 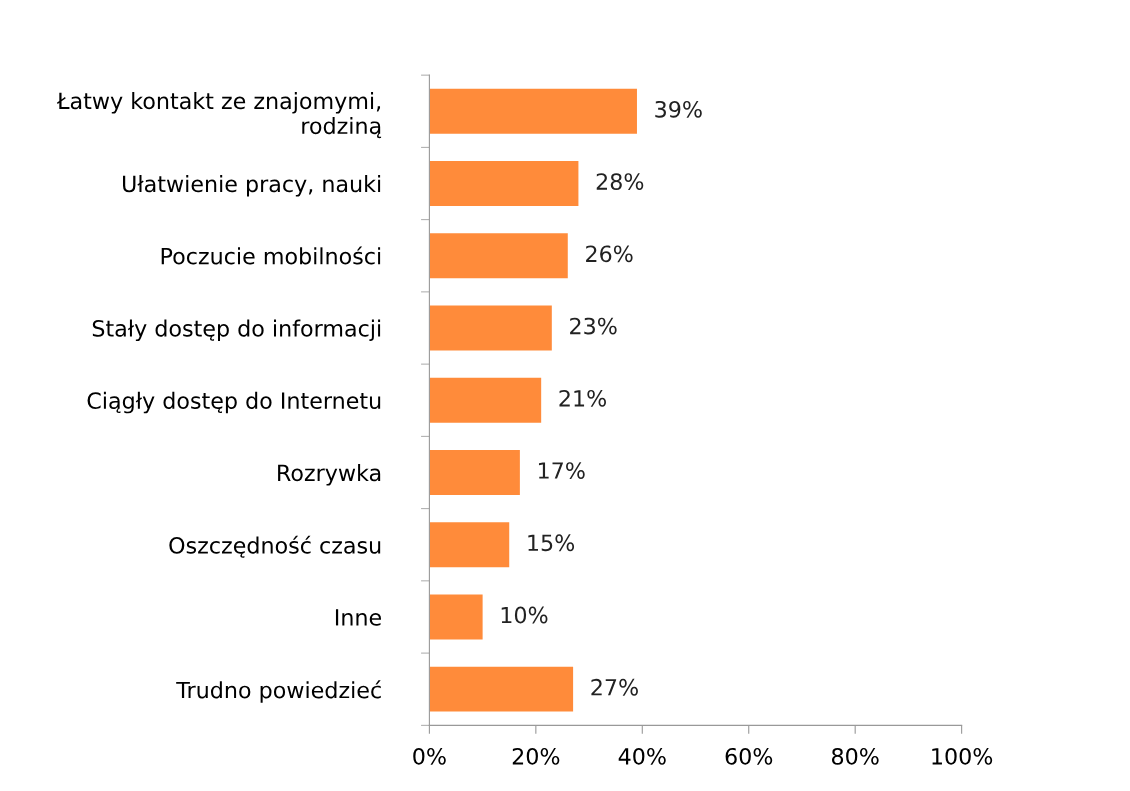 I want to click on data-label: 21%, so click(x=582, y=398).